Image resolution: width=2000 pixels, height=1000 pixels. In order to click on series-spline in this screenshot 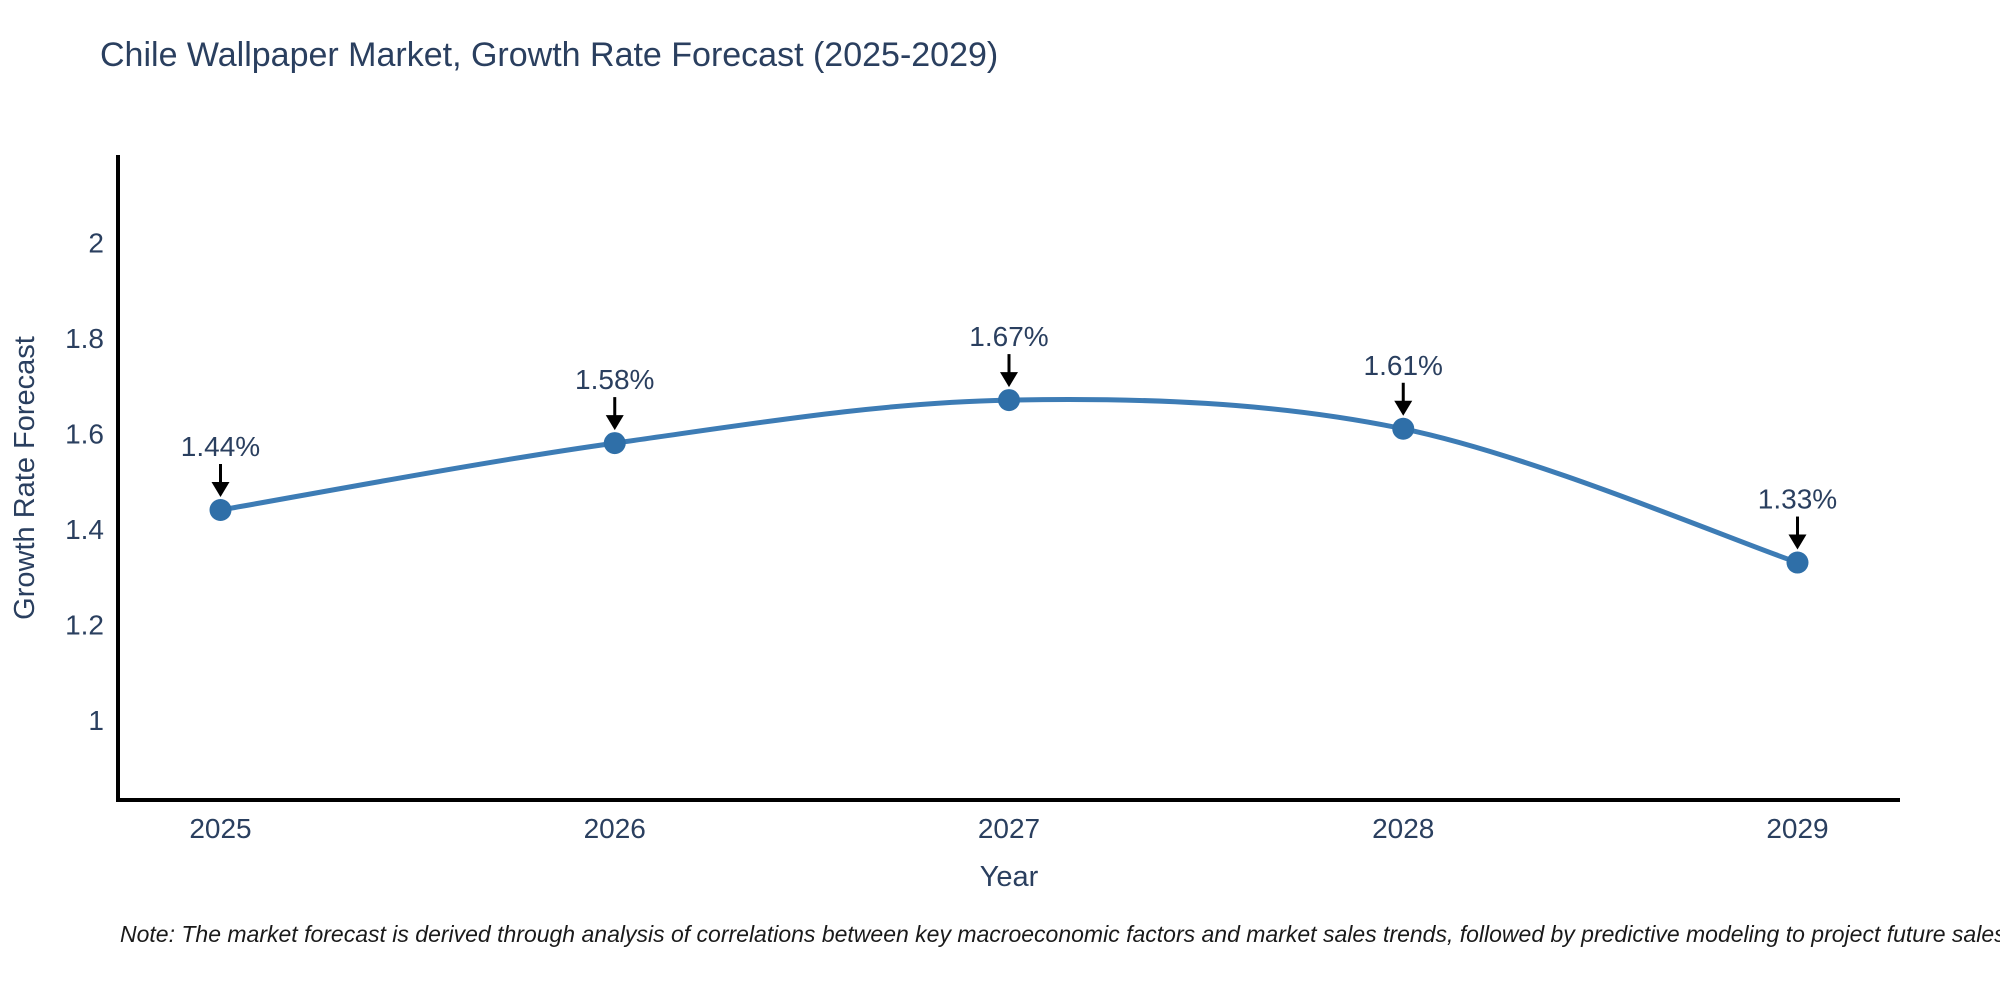, I will do `click(1009, 481)`.